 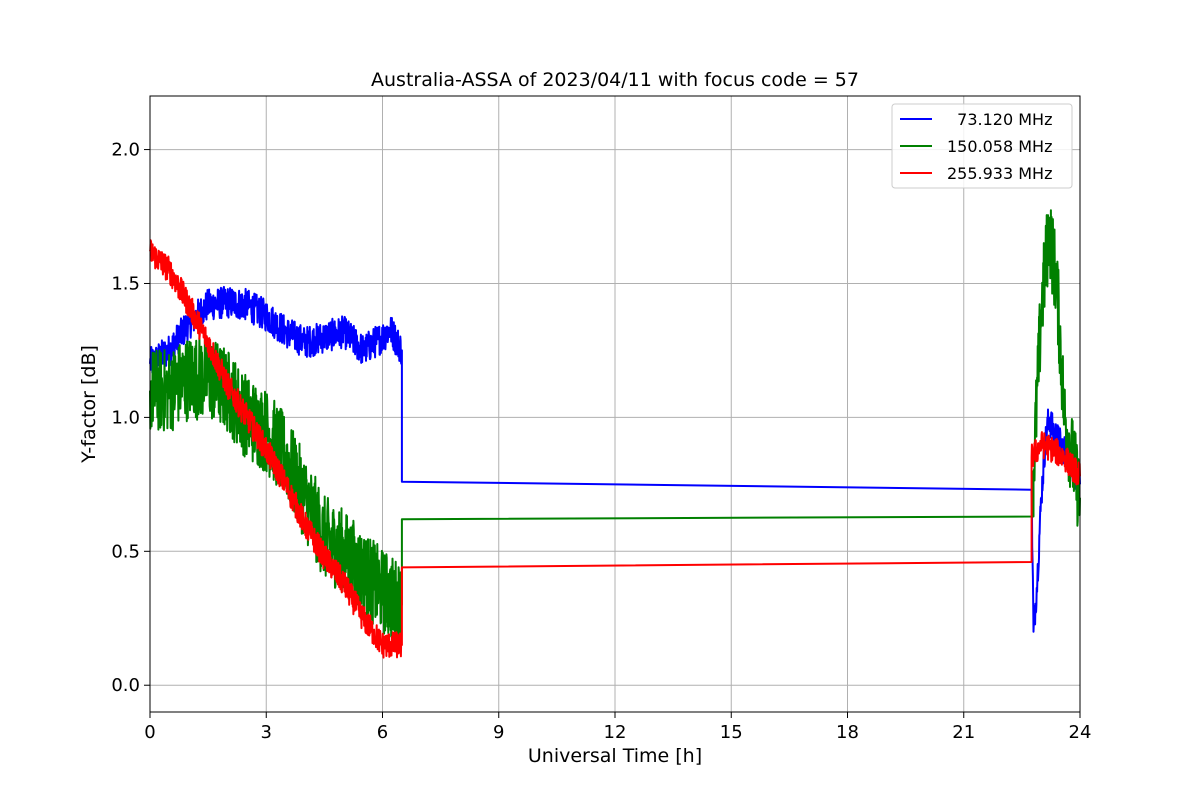 What do you see at coordinates (125, 283) in the screenshot?
I see `y-tick-label: 1.5` at bounding box center [125, 283].